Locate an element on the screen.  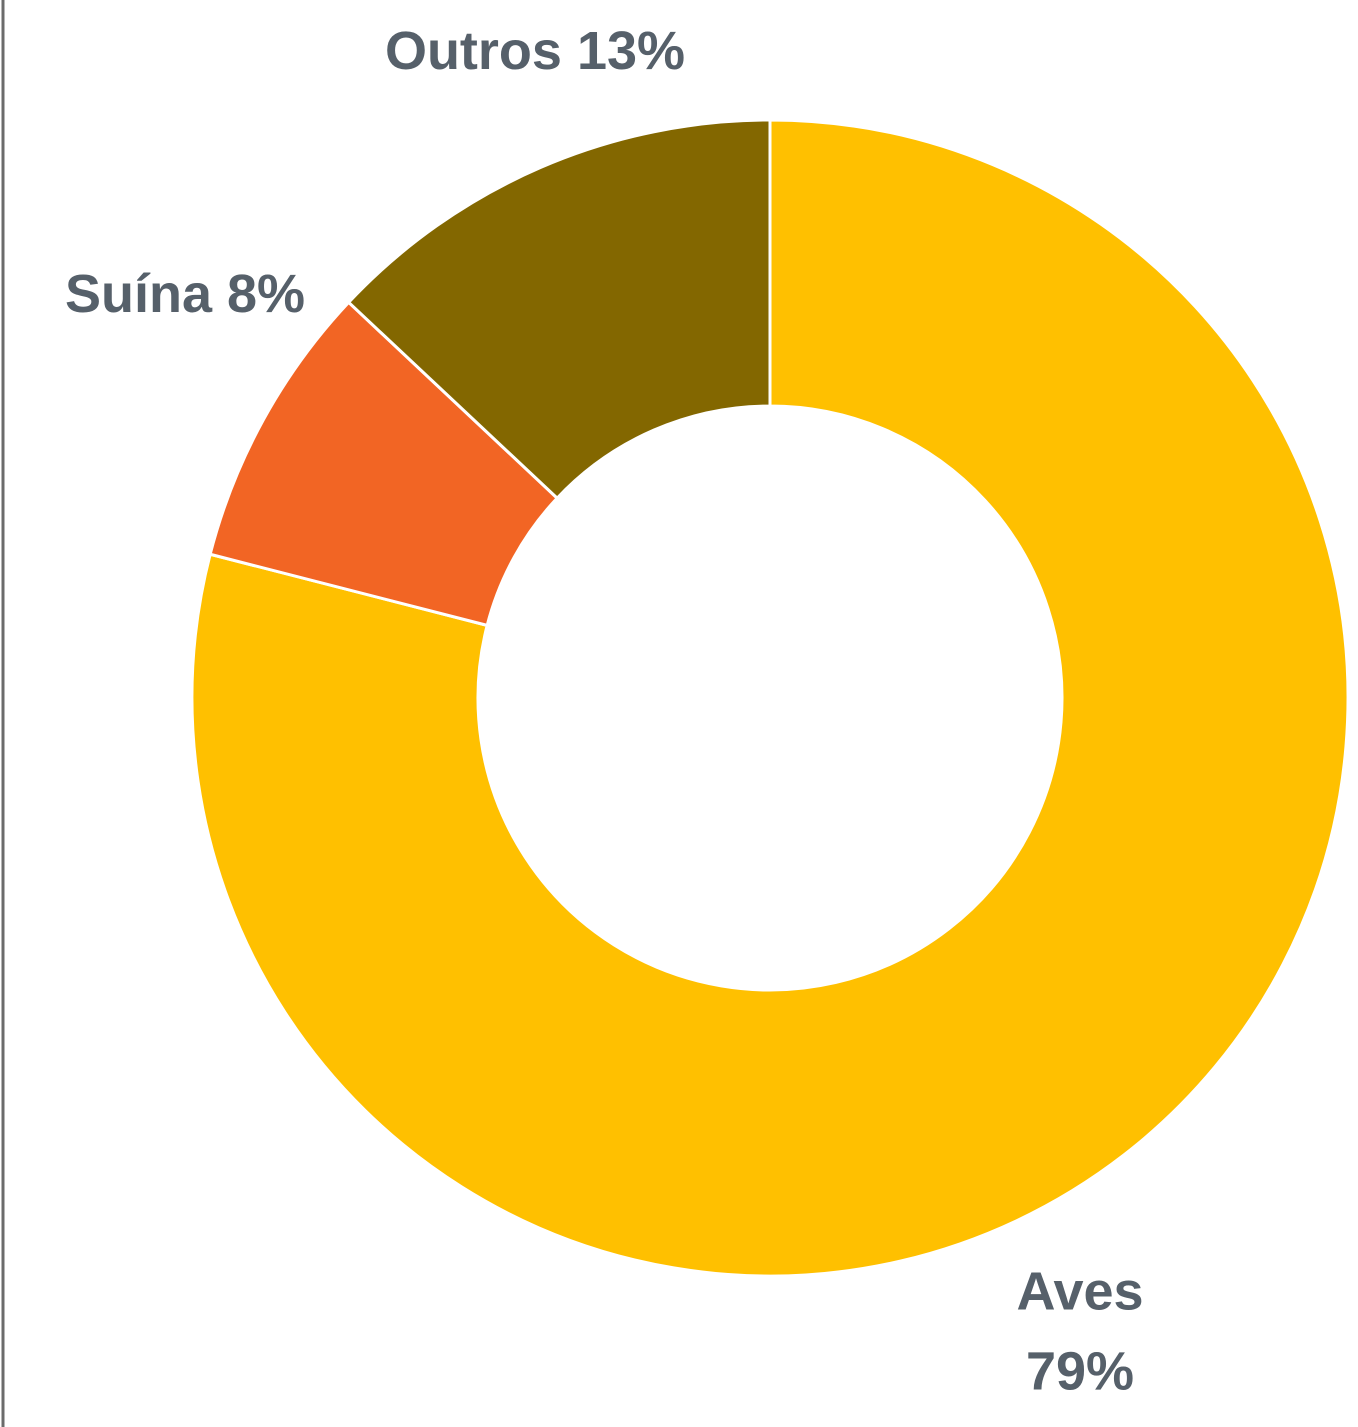
category-label: Outros is located at coordinates (473, 51).